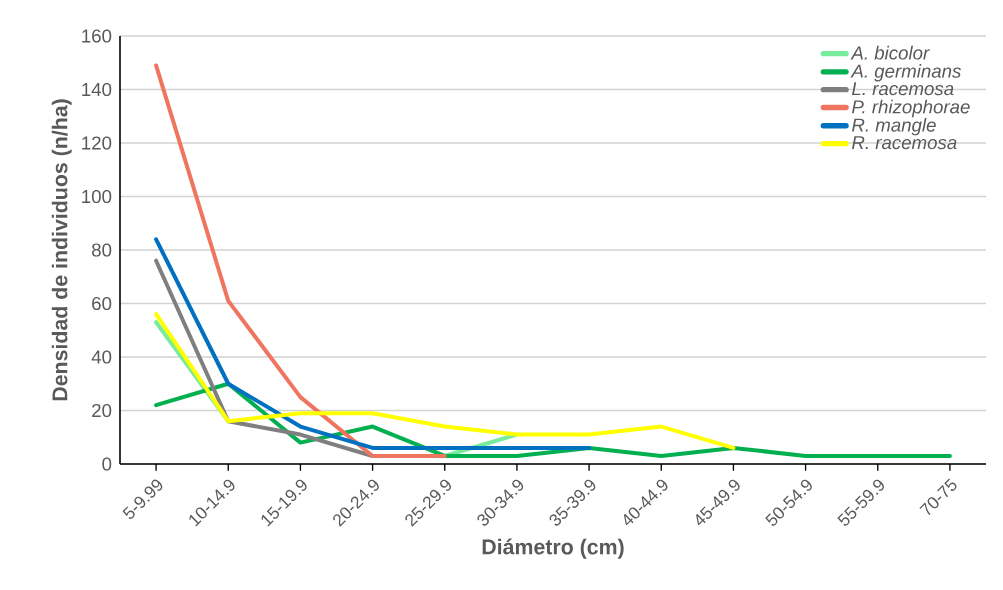 This screenshot has height=590, width=1003. I want to click on y-tick-label: 160, so click(97, 36).